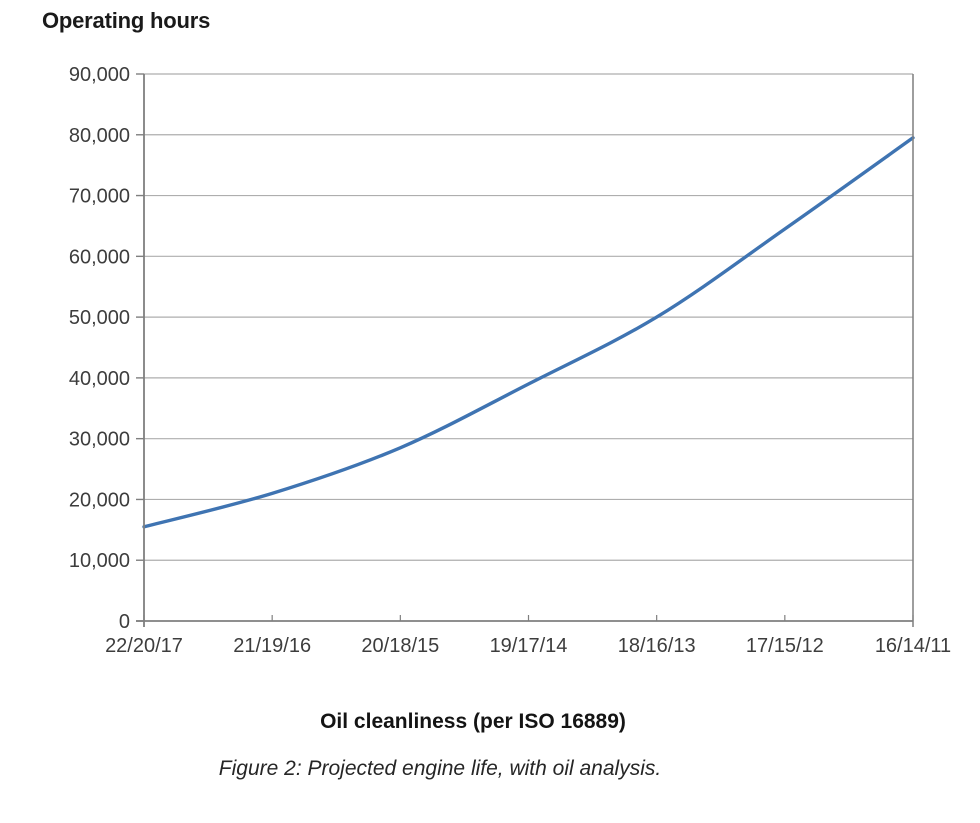 The height and width of the screenshot is (823, 980). Describe the element at coordinates (126, 20) in the screenshot. I see `y-axis-title: Operating hours` at that location.